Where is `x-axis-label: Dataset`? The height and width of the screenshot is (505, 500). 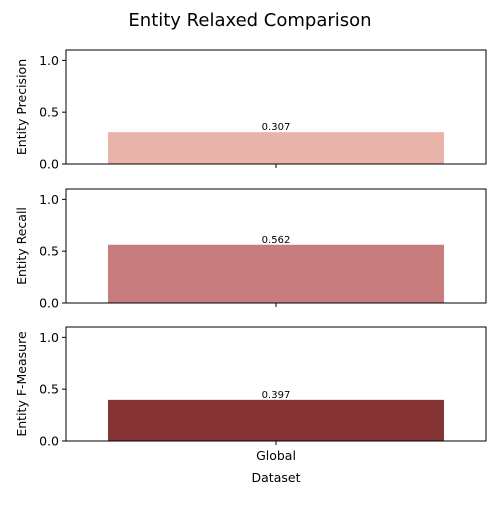
x-axis-label: Dataset is located at coordinates (276, 477).